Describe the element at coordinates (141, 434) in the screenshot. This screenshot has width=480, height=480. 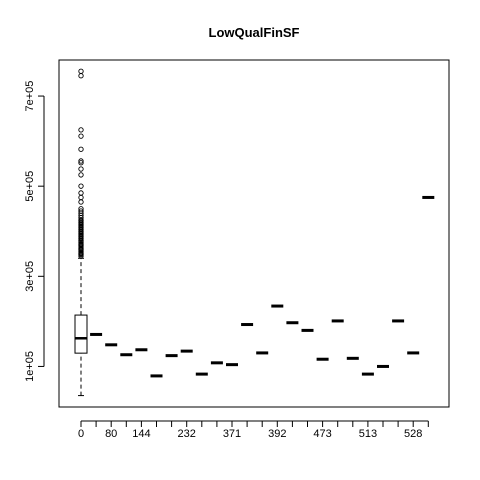
I see `x-tick-label: 144` at that location.